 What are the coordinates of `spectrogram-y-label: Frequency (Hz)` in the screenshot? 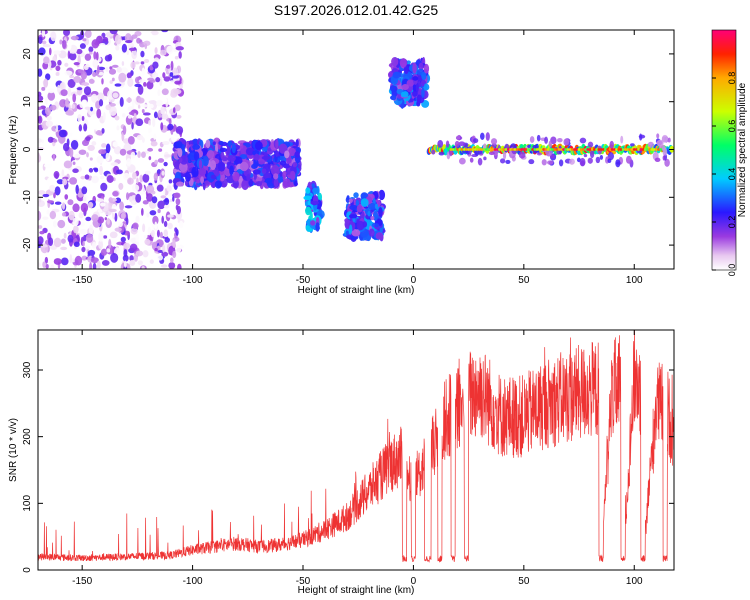 It's located at (13, 150).